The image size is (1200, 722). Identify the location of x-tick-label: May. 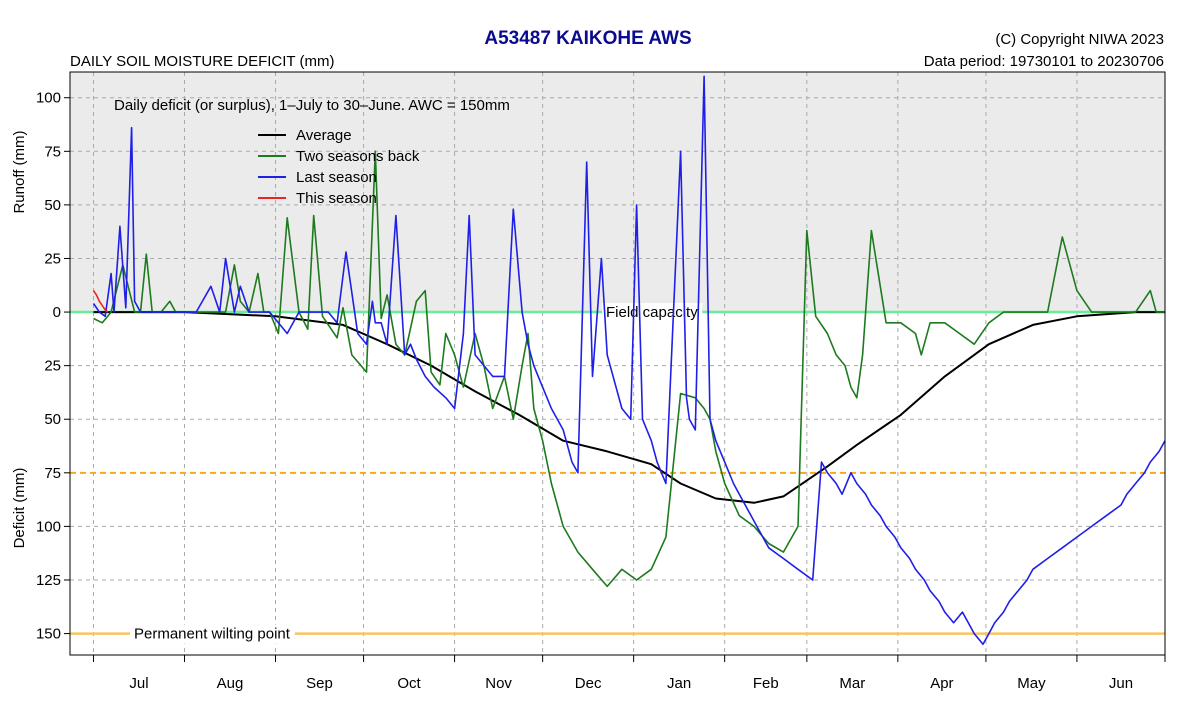
(1031, 683).